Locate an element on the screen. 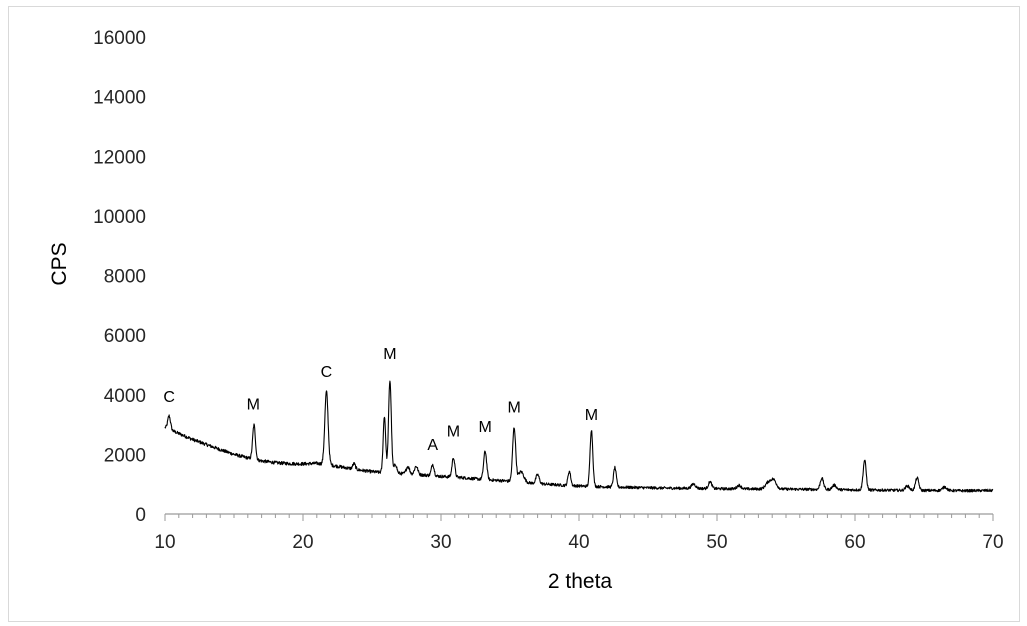 The height and width of the screenshot is (626, 1027). x-tick-label: 20 is located at coordinates (302, 542).